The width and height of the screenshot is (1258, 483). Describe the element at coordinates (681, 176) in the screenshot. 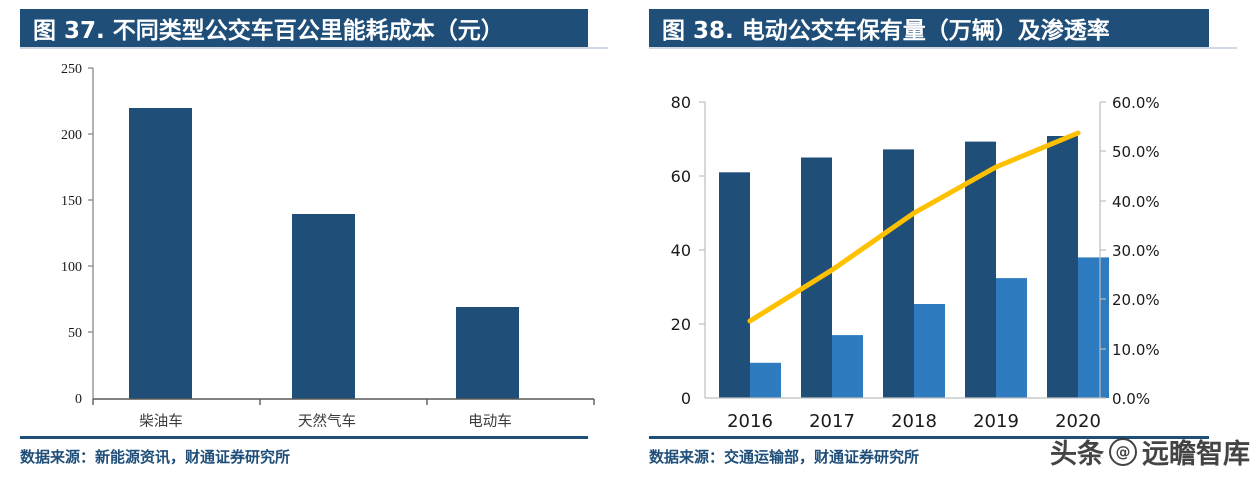

I see `svg-text: 60` at that location.